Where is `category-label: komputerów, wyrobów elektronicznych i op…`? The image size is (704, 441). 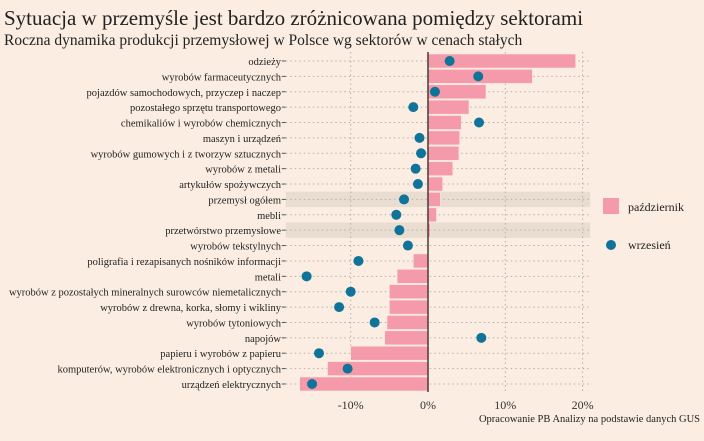 category-label: komputerów, wyrobów elektronicznych i op… is located at coordinates (169, 370).